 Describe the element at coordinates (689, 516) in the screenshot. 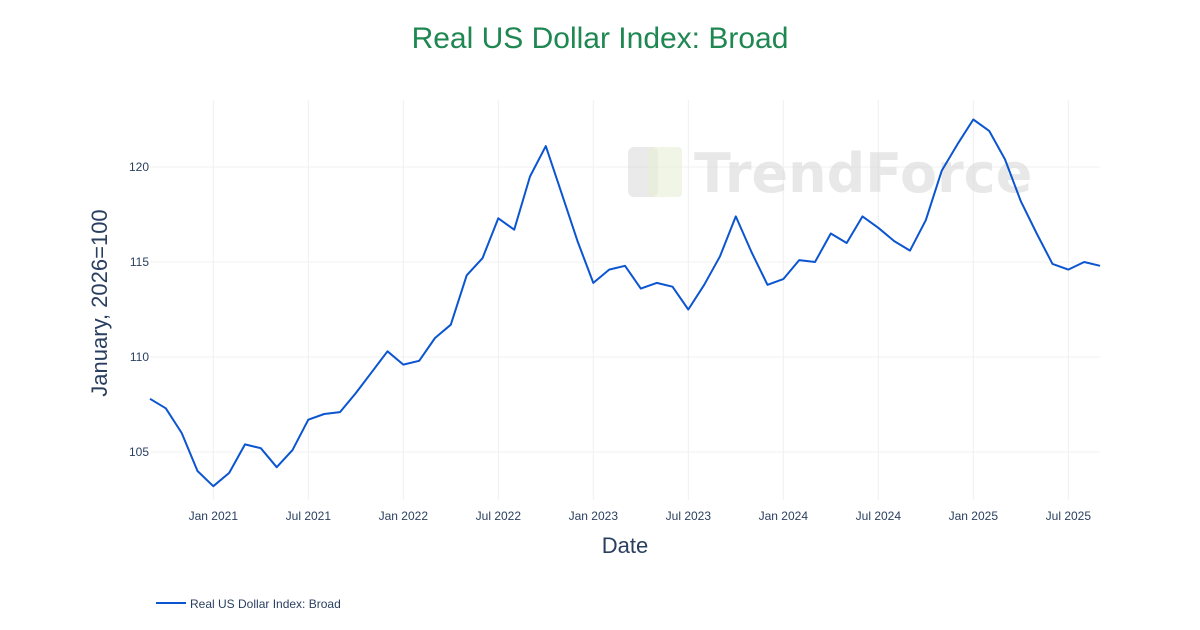

I see `x-tick-label: Jul 2023` at that location.